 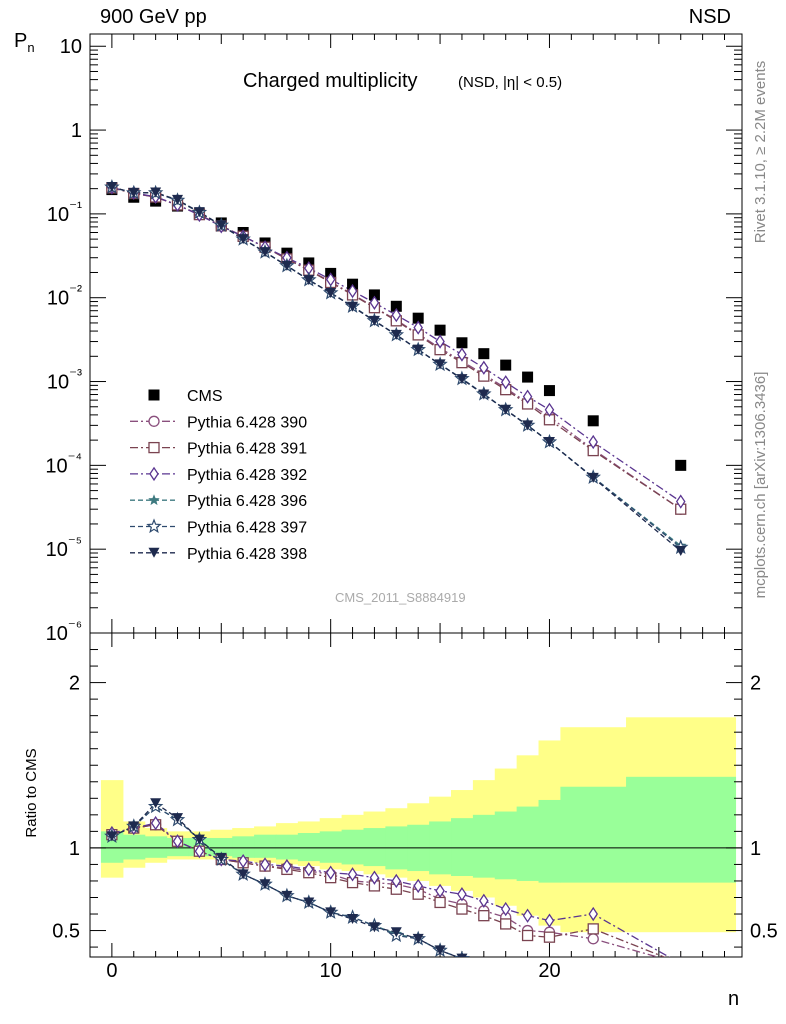 I want to click on y-tick-label: 10⁻⁶, so click(x=64, y=631).